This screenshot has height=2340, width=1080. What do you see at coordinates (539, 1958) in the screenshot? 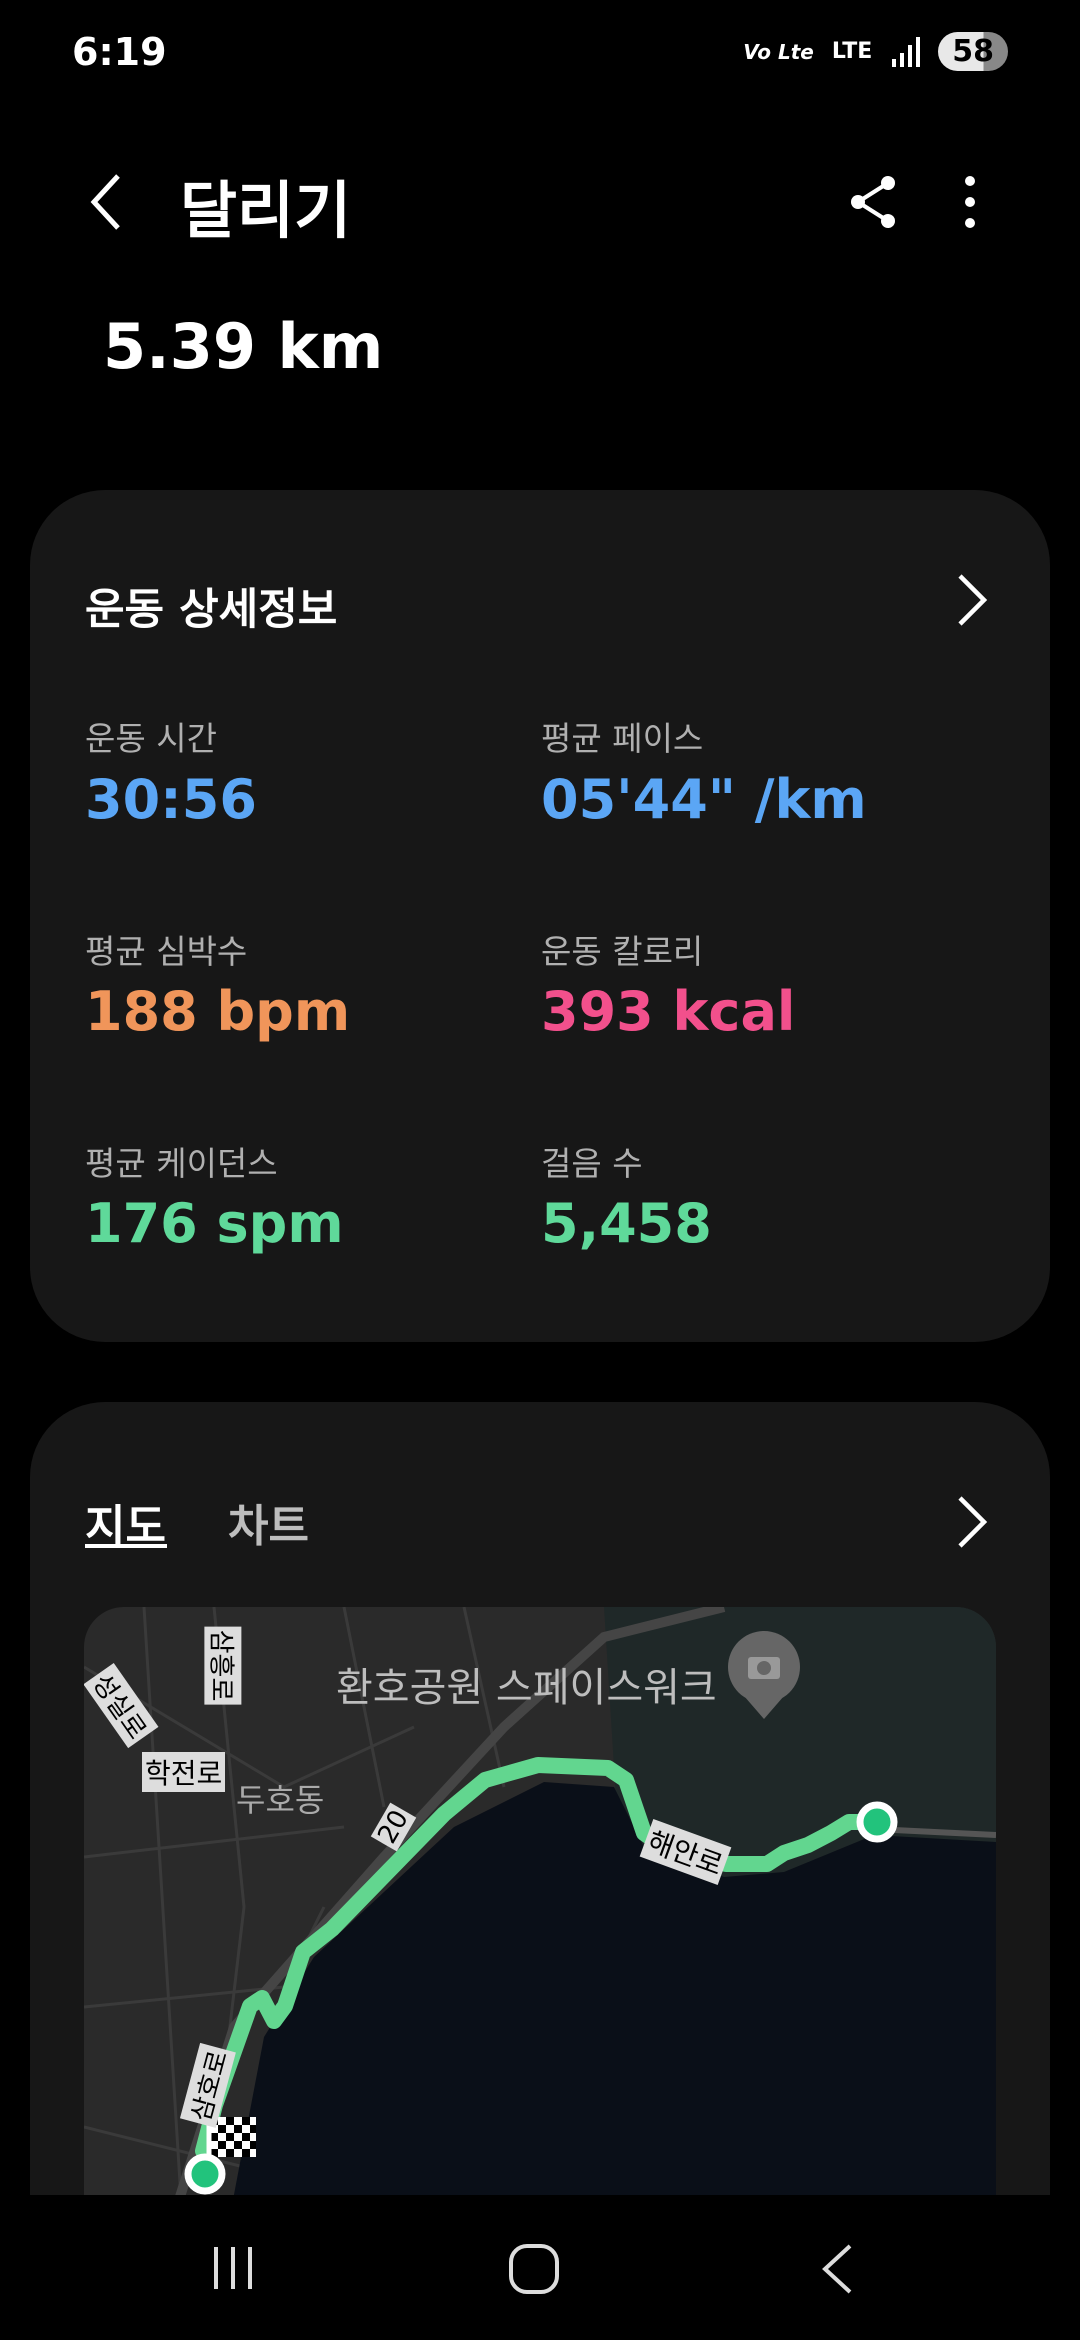
I see `route-line` at bounding box center [539, 1958].